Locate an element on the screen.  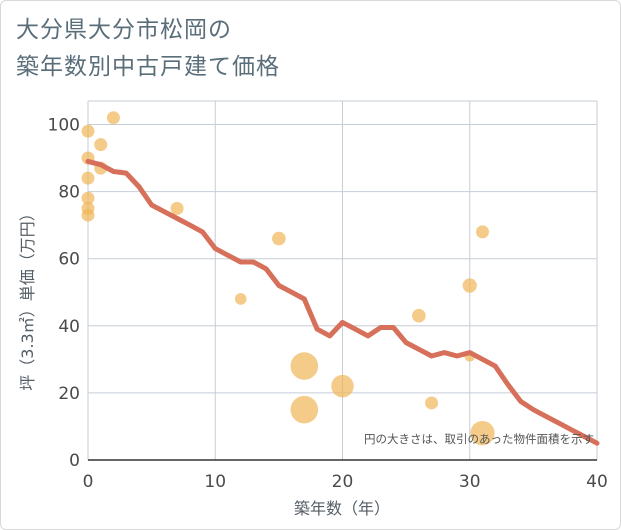
y-tick-label-20: 20 is located at coordinates (69, 394).